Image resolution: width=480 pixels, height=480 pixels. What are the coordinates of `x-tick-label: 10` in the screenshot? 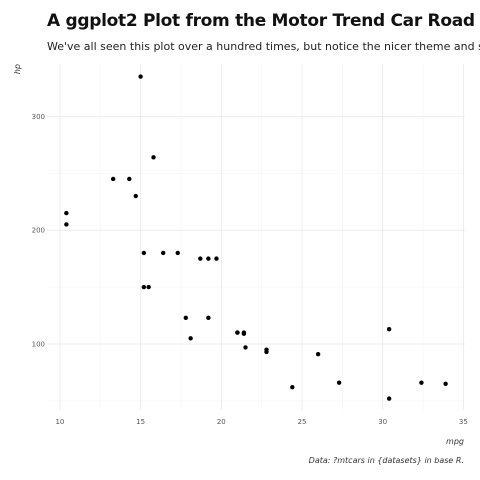 It's located at (59, 422).